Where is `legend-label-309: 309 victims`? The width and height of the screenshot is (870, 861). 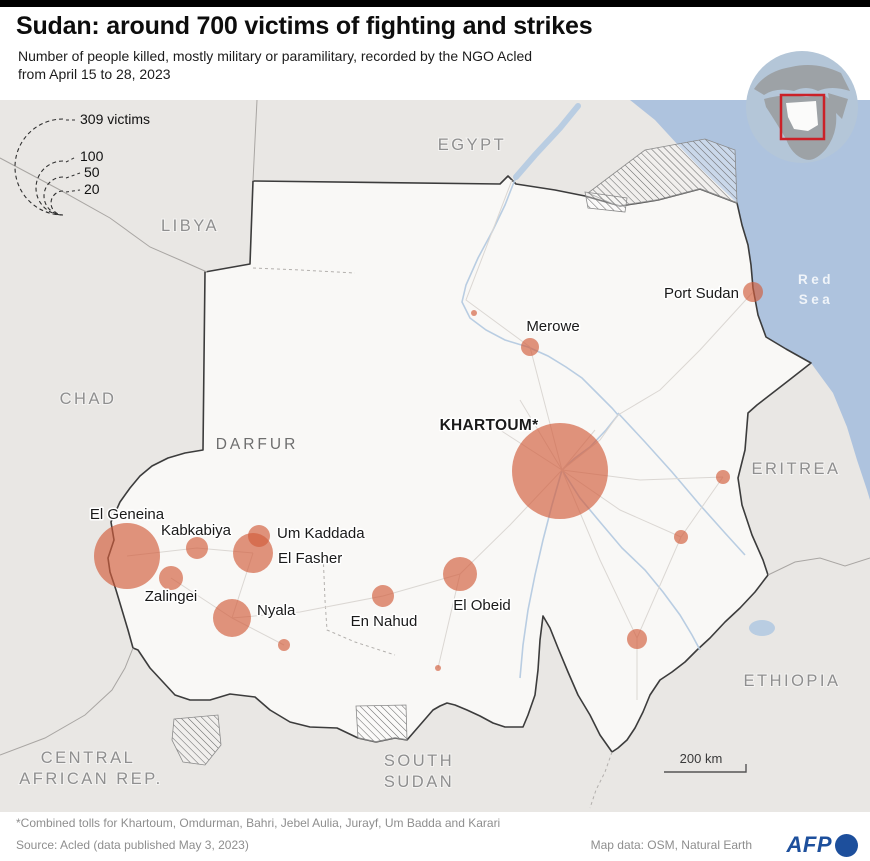
legend-label-309: 309 victims is located at coordinates (115, 119).